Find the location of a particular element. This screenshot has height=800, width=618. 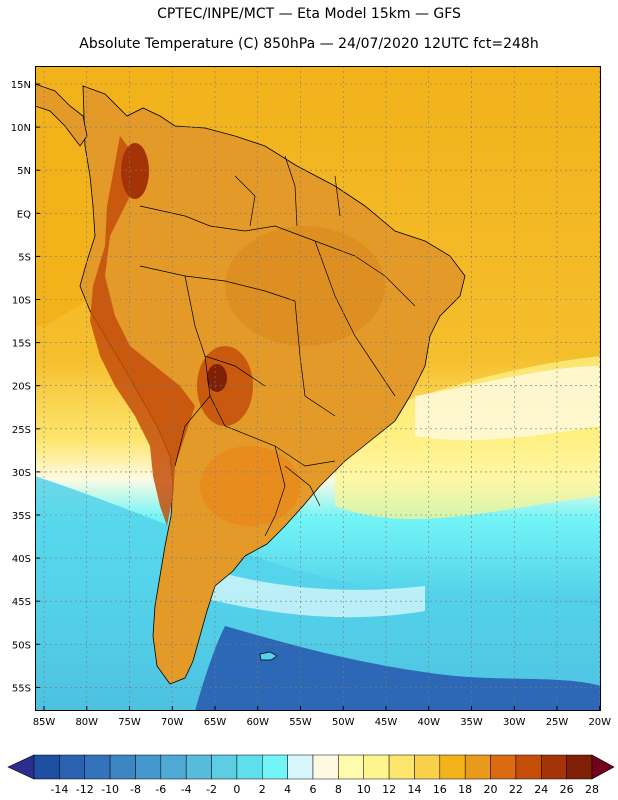

lon-tick-label: 50W is located at coordinates (343, 722).